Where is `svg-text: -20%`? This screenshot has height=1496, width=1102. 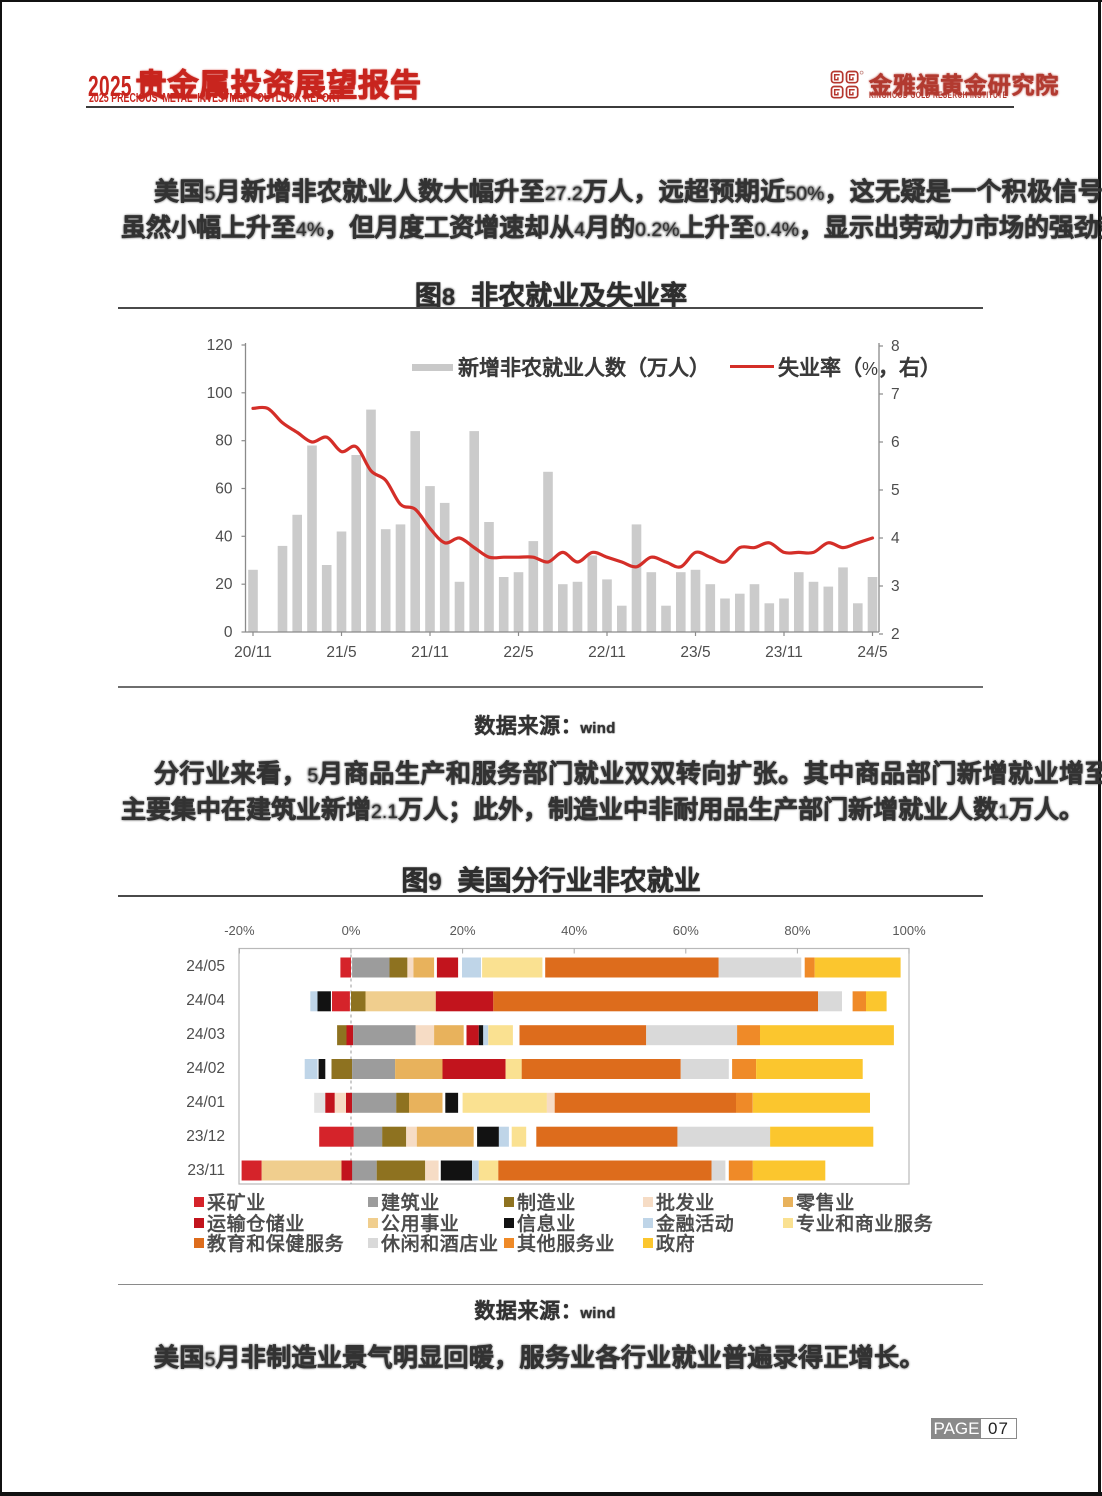 svg-text: -20% is located at coordinates (239, 930).